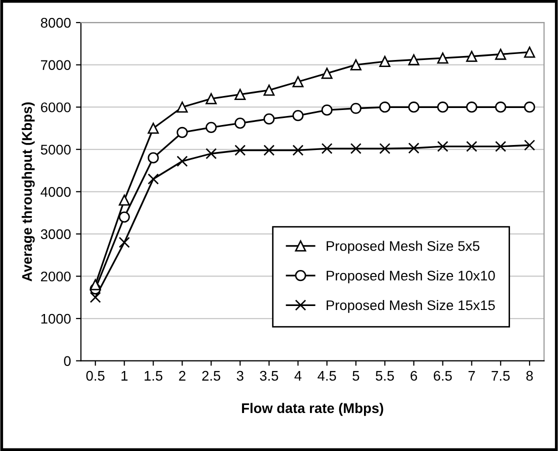 This screenshot has width=558, height=451. Describe the element at coordinates (55, 23) in the screenshot. I see `y-tick-label: 8000` at that location.